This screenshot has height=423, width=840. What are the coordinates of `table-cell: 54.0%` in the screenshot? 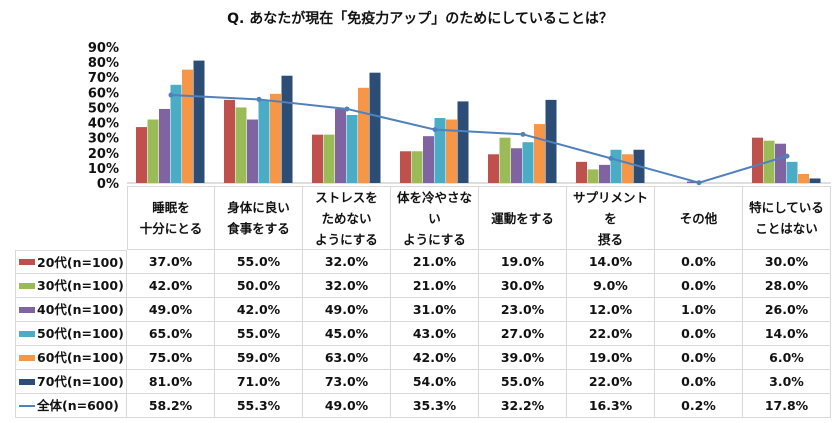 It's located at (435, 382).